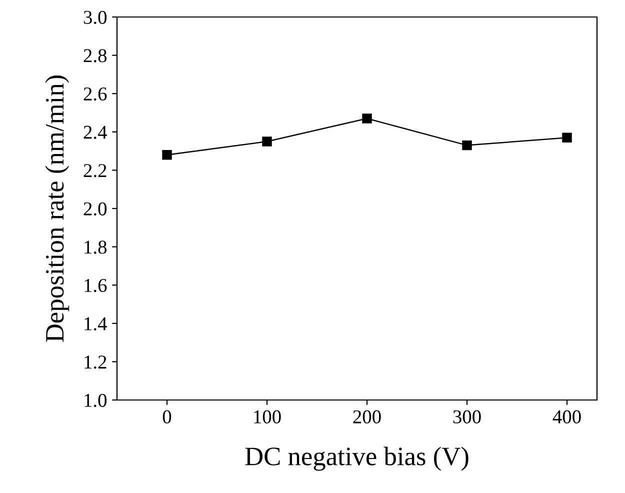  I want to click on x-axis-title: DC negative bias (V), so click(356, 458).